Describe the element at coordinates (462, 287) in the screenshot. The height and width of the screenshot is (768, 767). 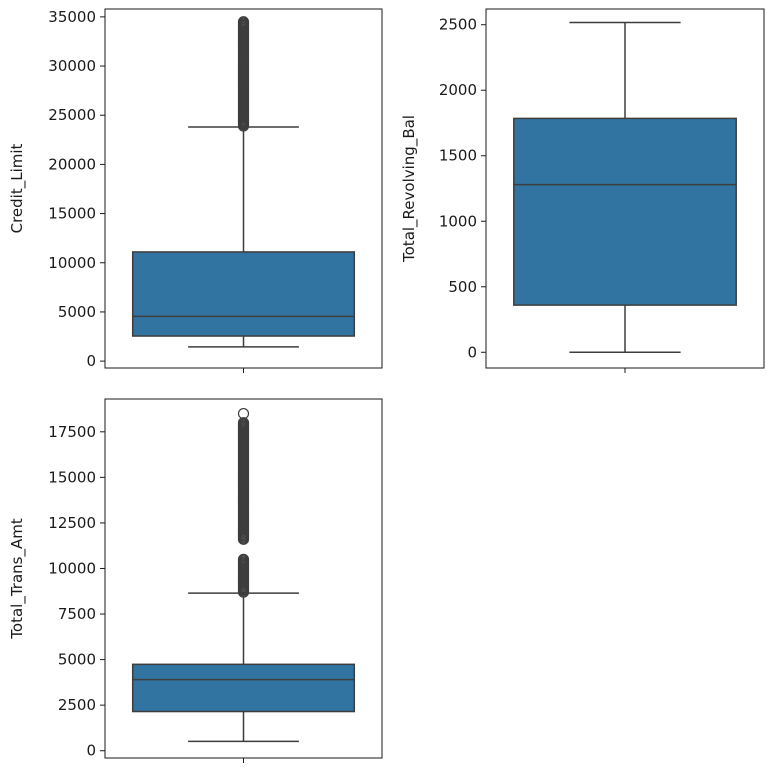
I see `y-tick-label: 500` at that location.